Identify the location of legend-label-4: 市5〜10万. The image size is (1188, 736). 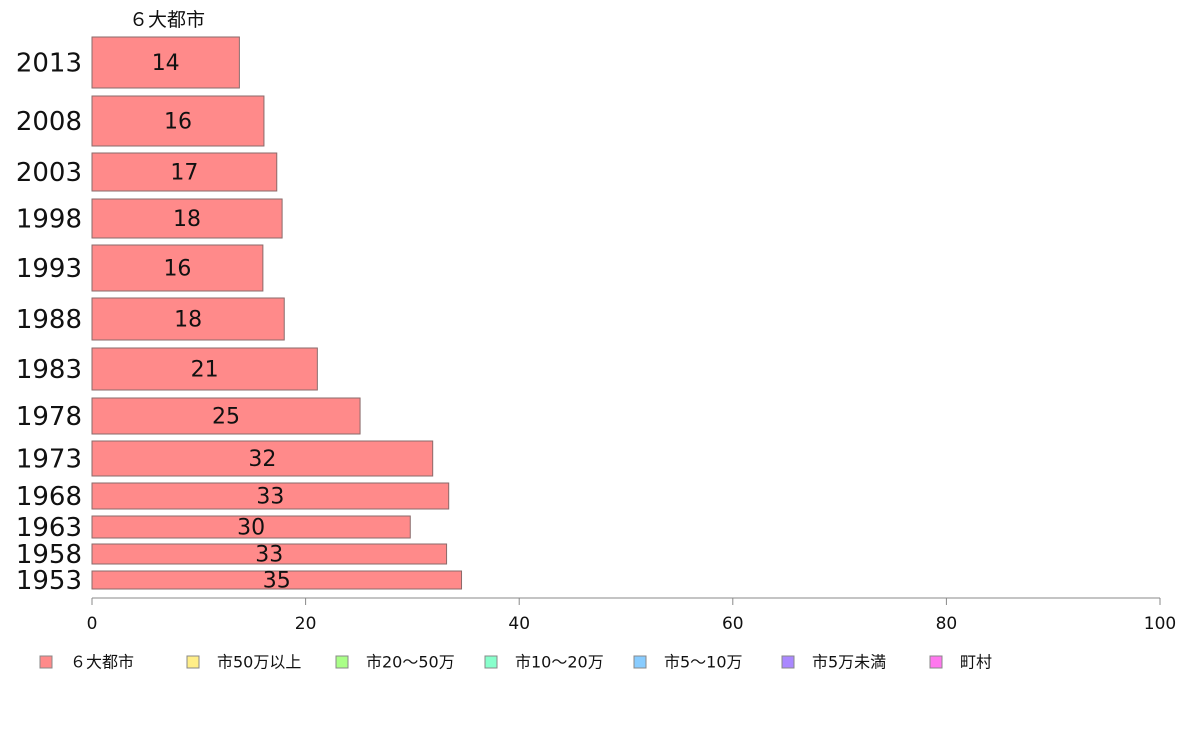
(703, 662).